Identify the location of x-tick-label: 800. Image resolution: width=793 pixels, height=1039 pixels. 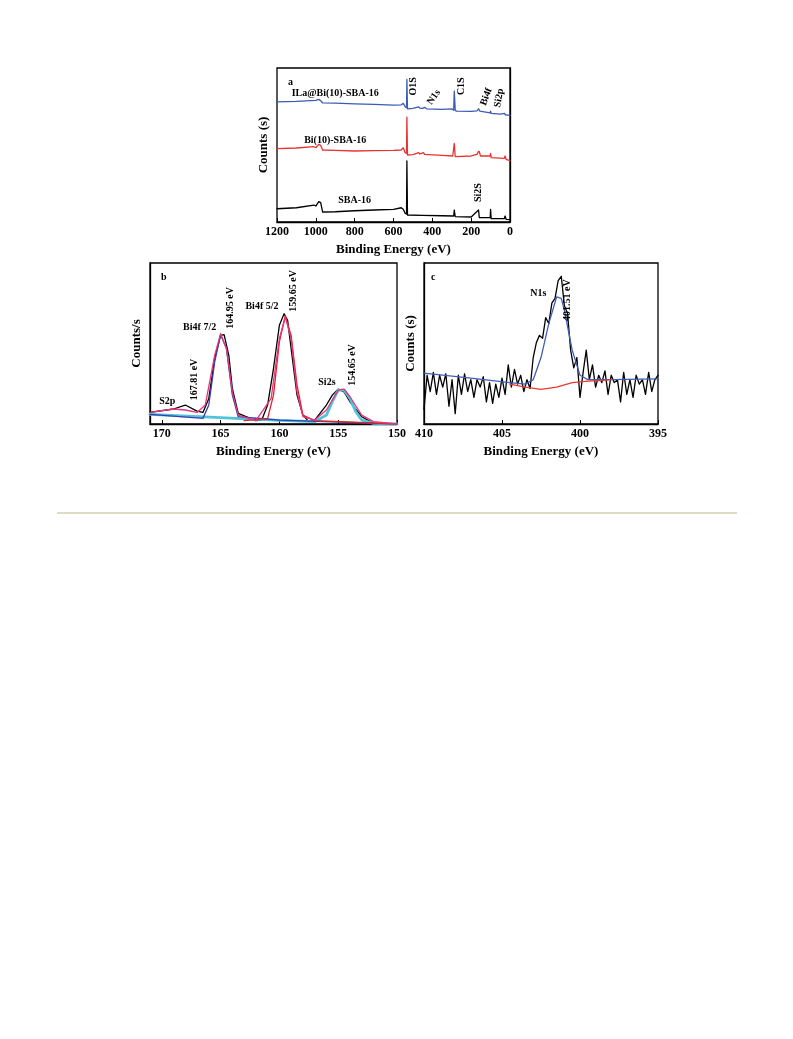
(354, 231).